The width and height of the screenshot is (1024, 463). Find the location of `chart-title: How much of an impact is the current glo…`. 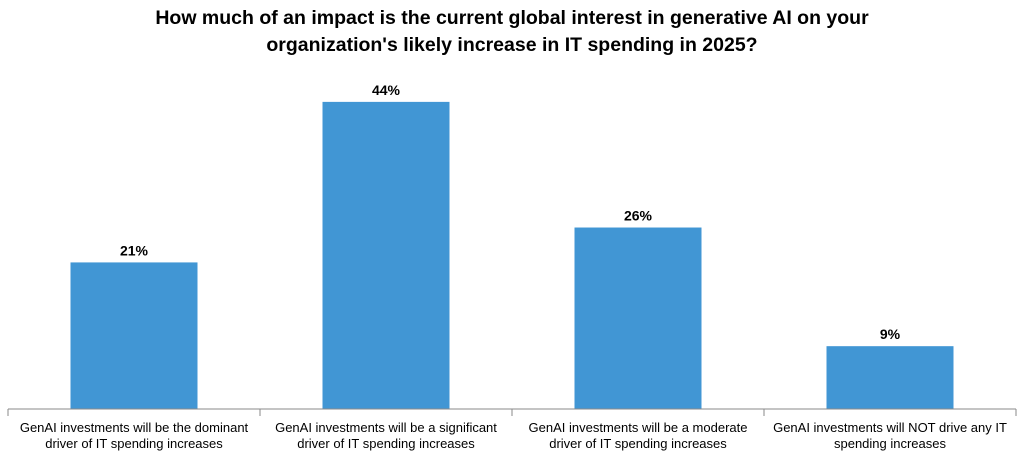

chart-title: How much of an impact is the current glo… is located at coordinates (512, 31).